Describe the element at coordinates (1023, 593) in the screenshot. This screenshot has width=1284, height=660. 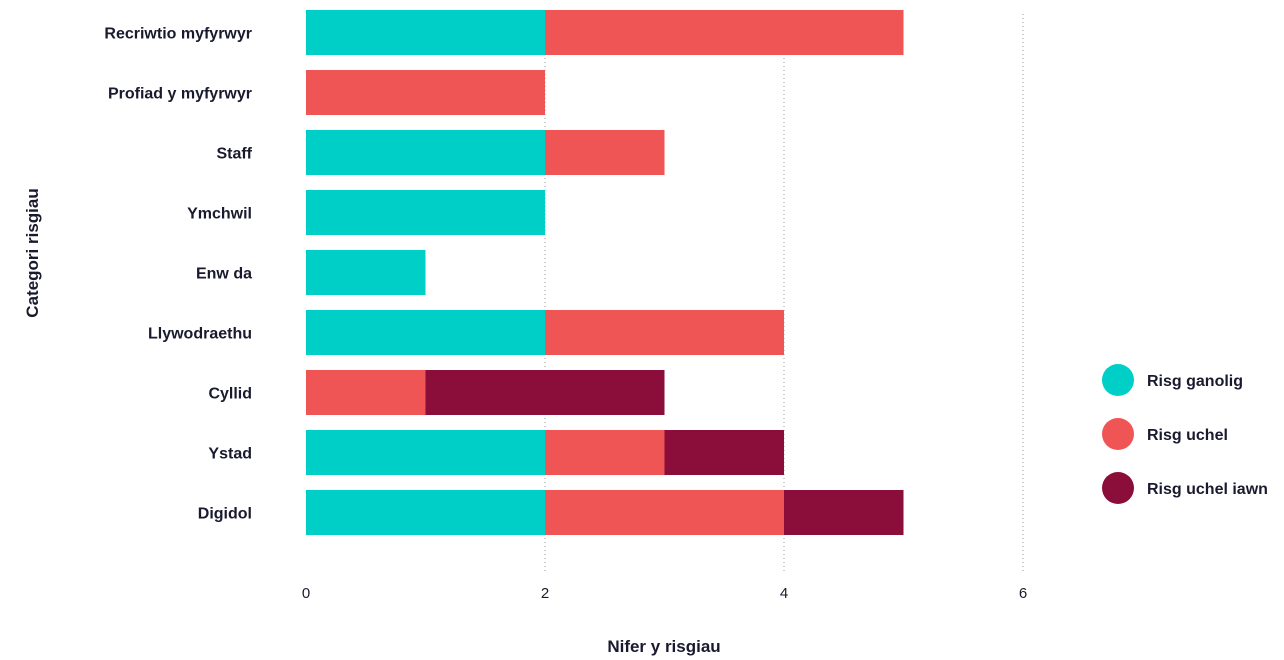
I see `x-tick-label: 6` at that location.